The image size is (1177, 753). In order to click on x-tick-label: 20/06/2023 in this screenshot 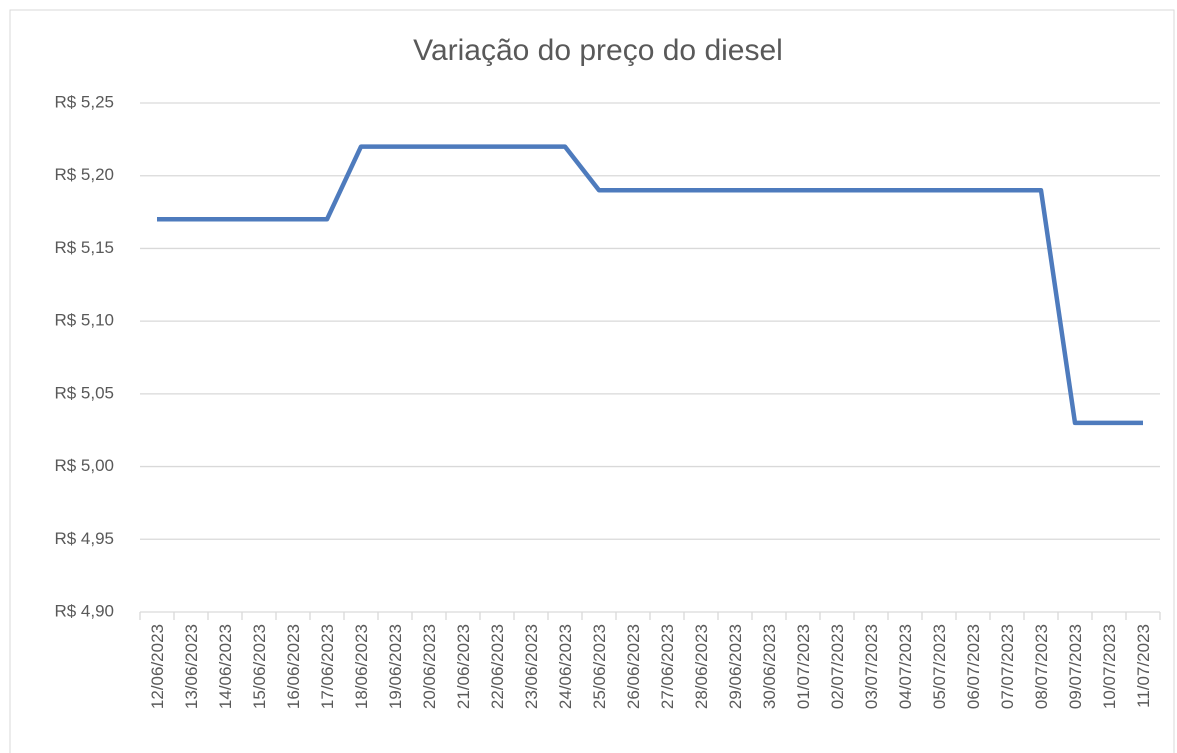, I will do `click(429, 666)`.